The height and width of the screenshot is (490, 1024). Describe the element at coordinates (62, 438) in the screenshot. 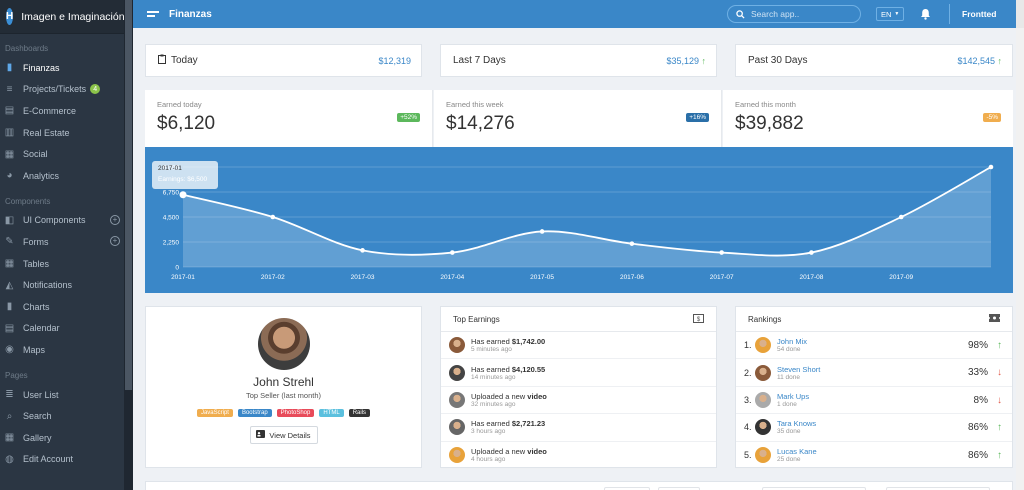

I see `sidebar-item-gallery: ▦ Gallery` at that location.